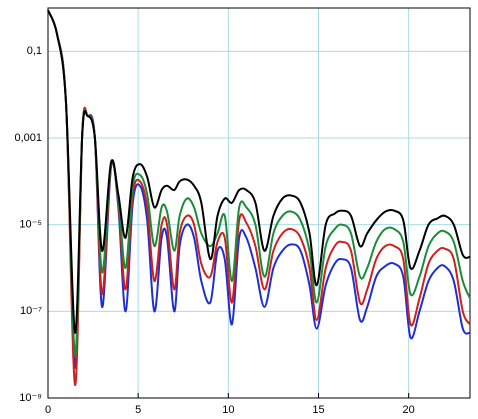 This screenshot has height=419, width=478. I want to click on y-tick-label: 10⁻⁵, so click(30, 225).